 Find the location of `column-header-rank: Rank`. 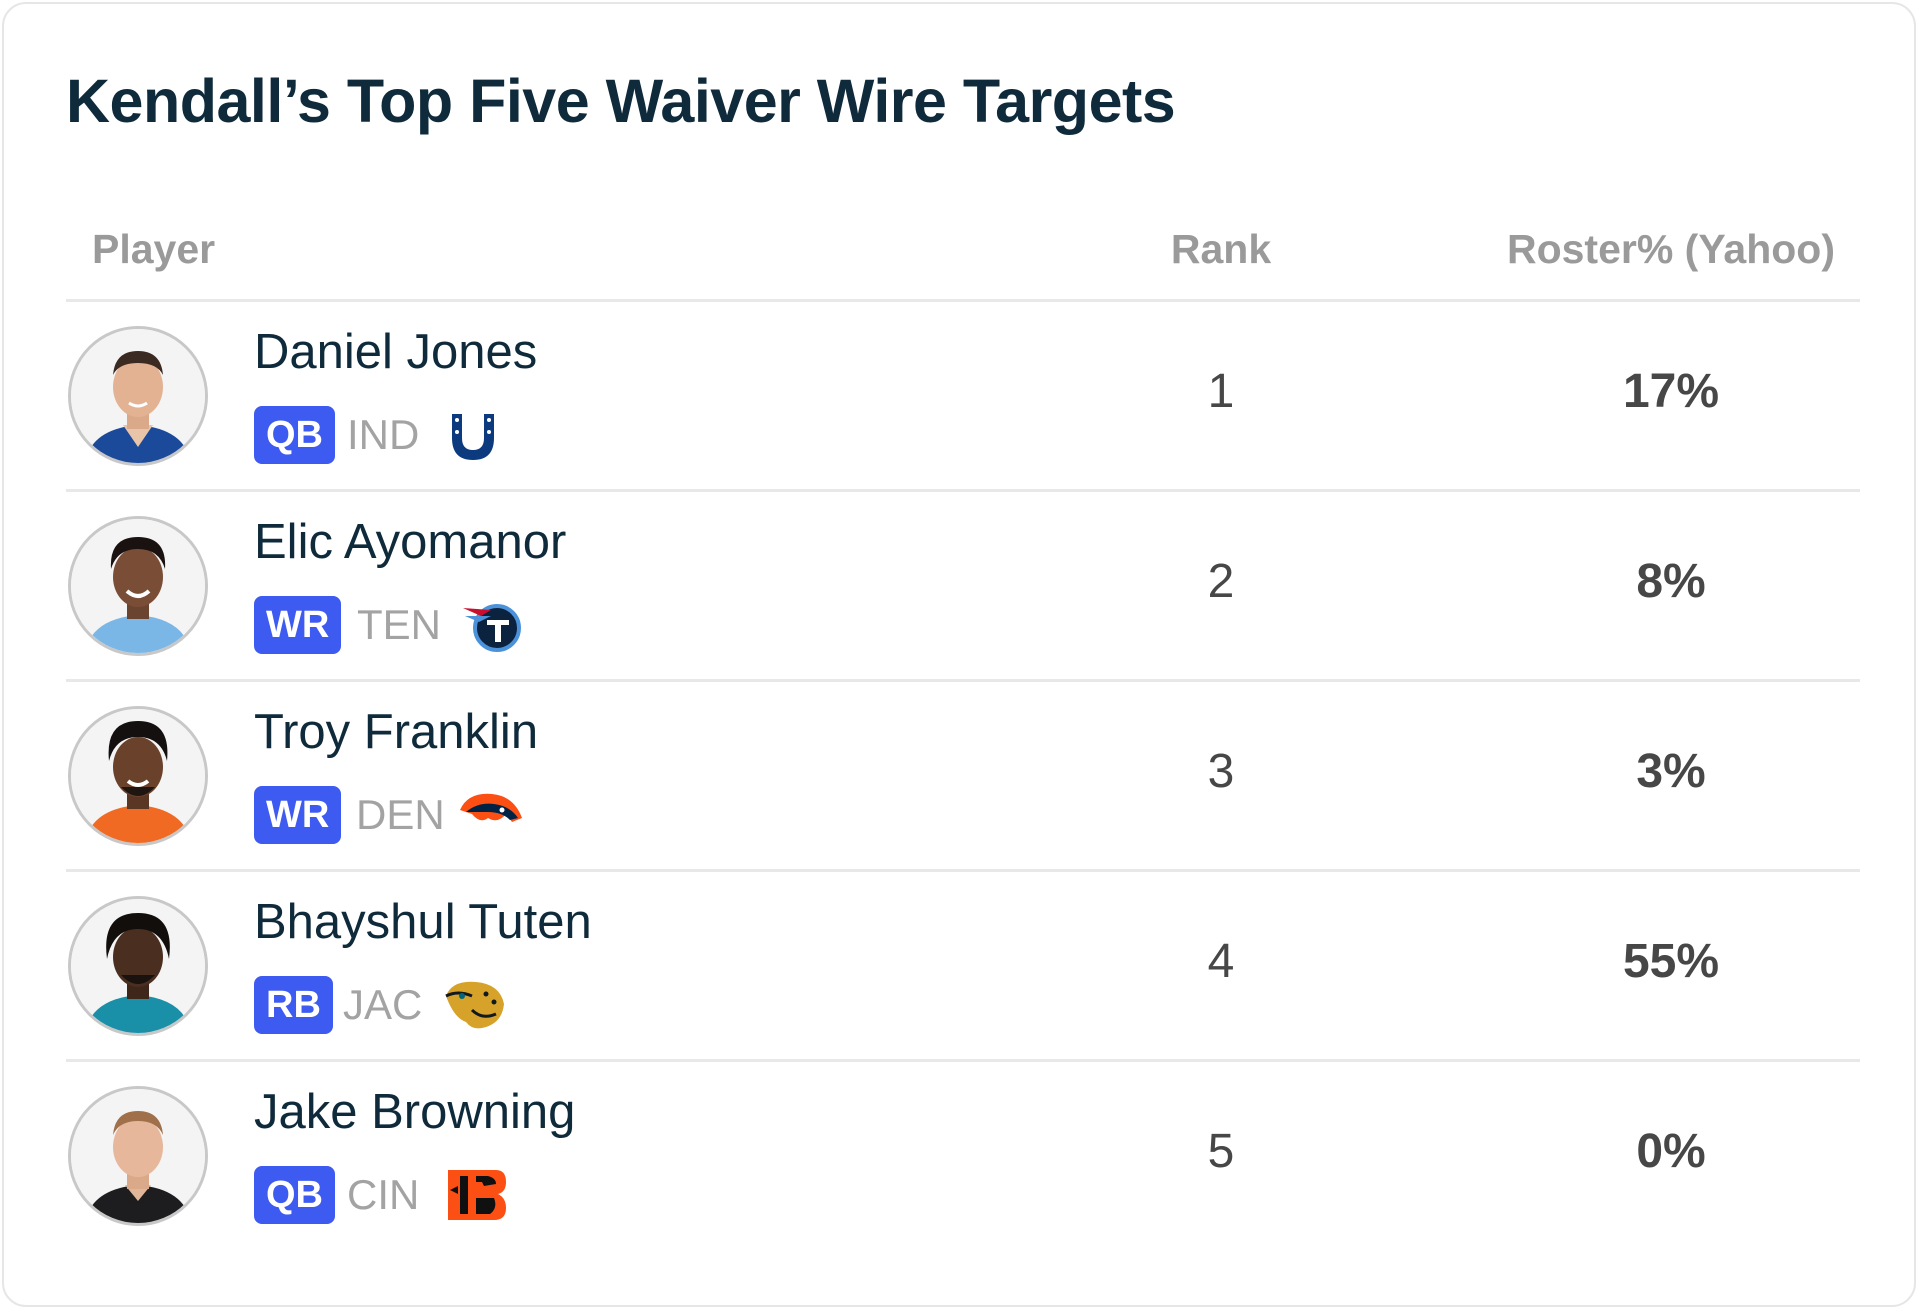

column-header-rank: Rank is located at coordinates (1221, 249).